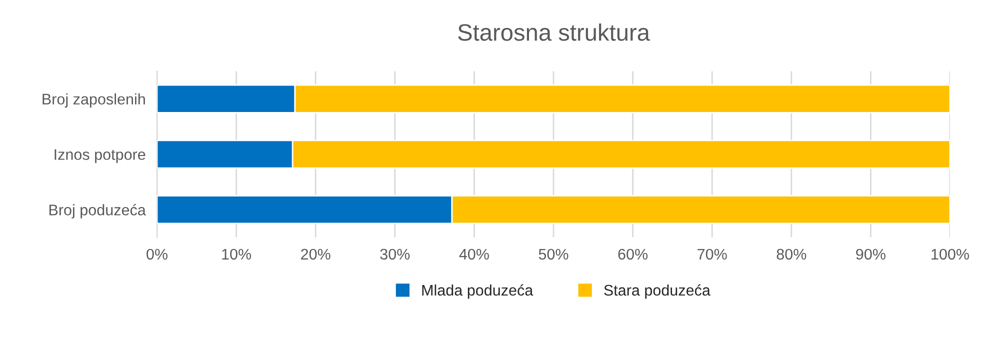 Image resolution: width=1000 pixels, height=339 pixels. What do you see at coordinates (871, 254) in the screenshot?
I see `x-tick-label: 90%` at bounding box center [871, 254].